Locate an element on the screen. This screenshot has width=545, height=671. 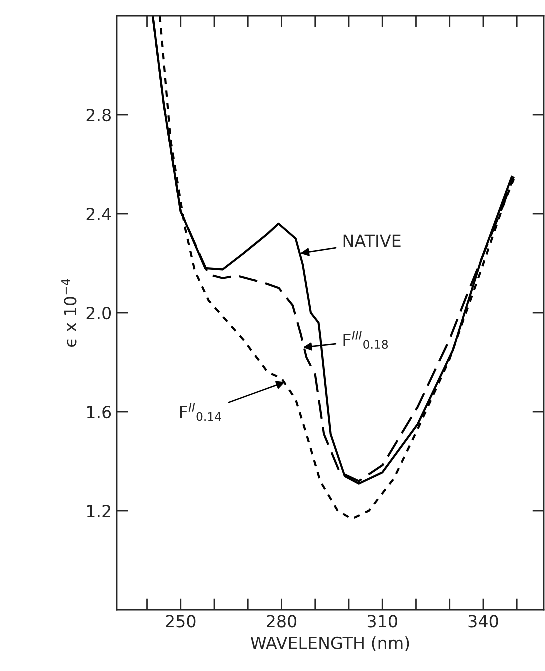
y-tick-label: 1.2 is located at coordinates (98, 511).